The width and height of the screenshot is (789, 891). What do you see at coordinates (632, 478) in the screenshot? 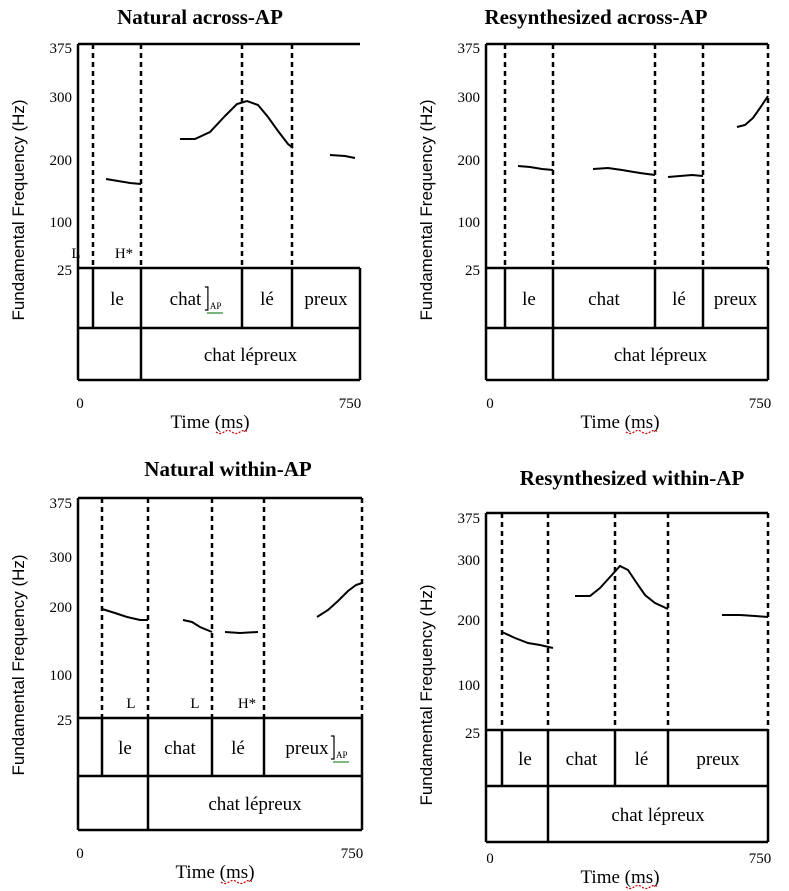
I see `panel-title: Resynthesized within-AP` at bounding box center [632, 478].